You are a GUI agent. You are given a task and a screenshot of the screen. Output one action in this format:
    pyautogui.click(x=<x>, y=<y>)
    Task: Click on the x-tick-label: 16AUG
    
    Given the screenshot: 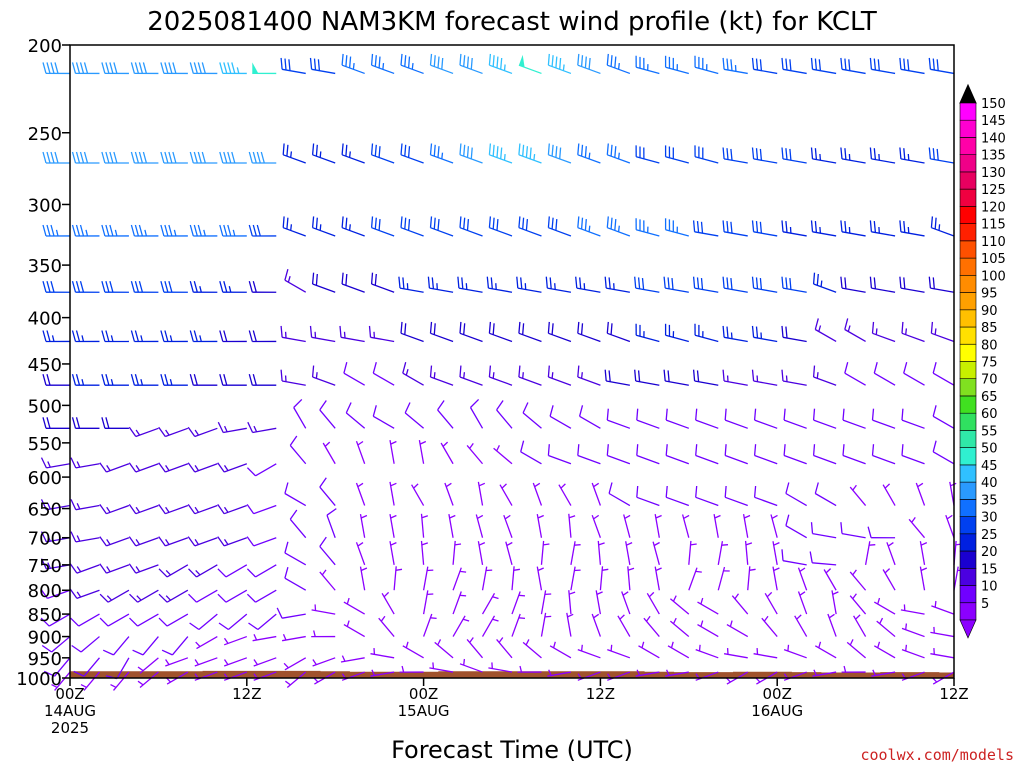 What is the action you would take?
    pyautogui.click(x=777, y=711)
    